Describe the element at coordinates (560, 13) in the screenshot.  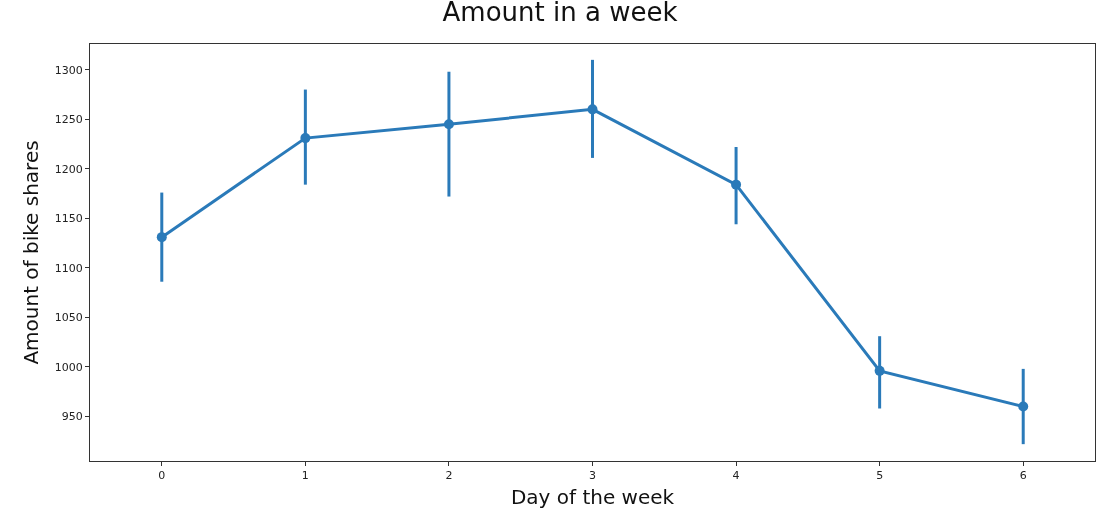
I see `chart-title: Amount in a week` at that location.